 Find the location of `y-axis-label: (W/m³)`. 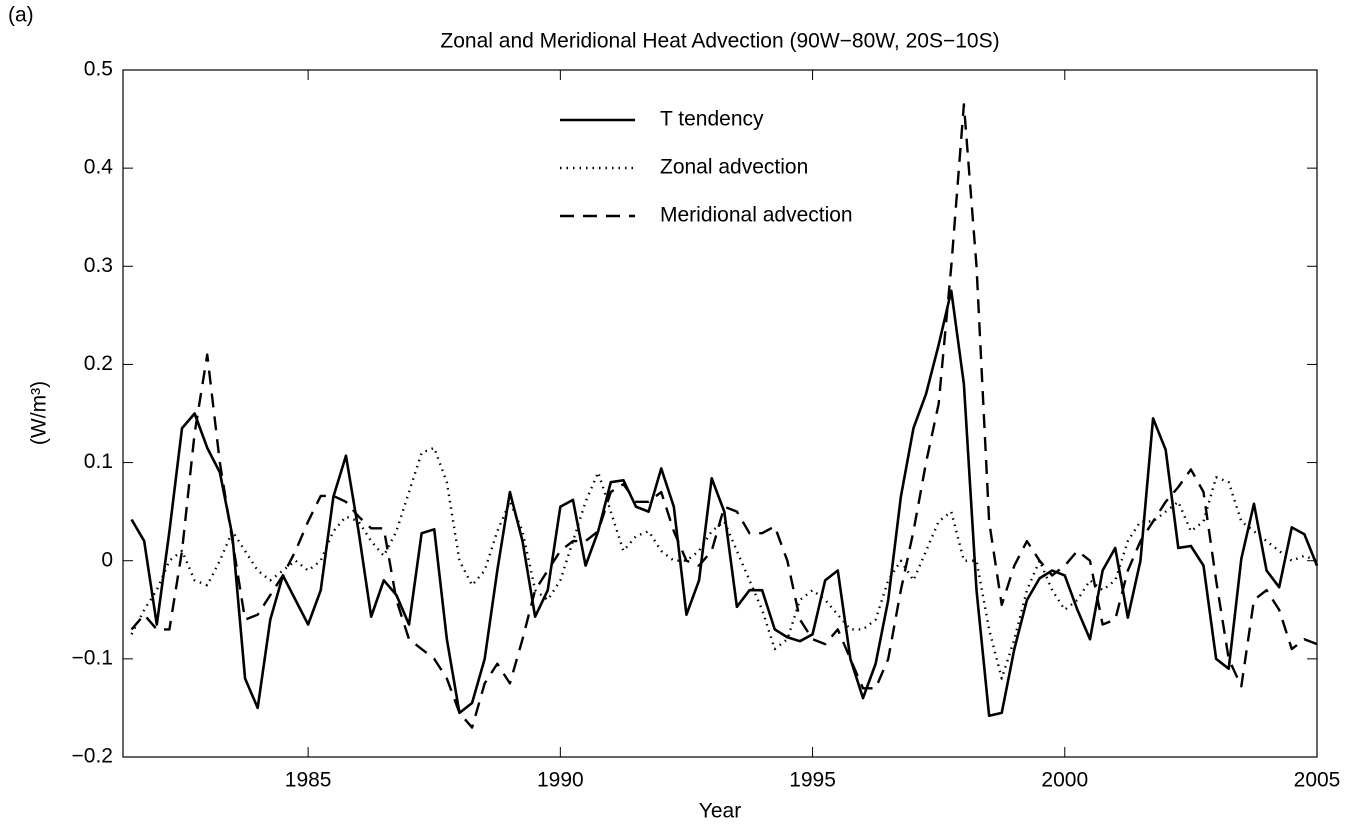

y-axis-label: (W/m³) is located at coordinates (39, 413).